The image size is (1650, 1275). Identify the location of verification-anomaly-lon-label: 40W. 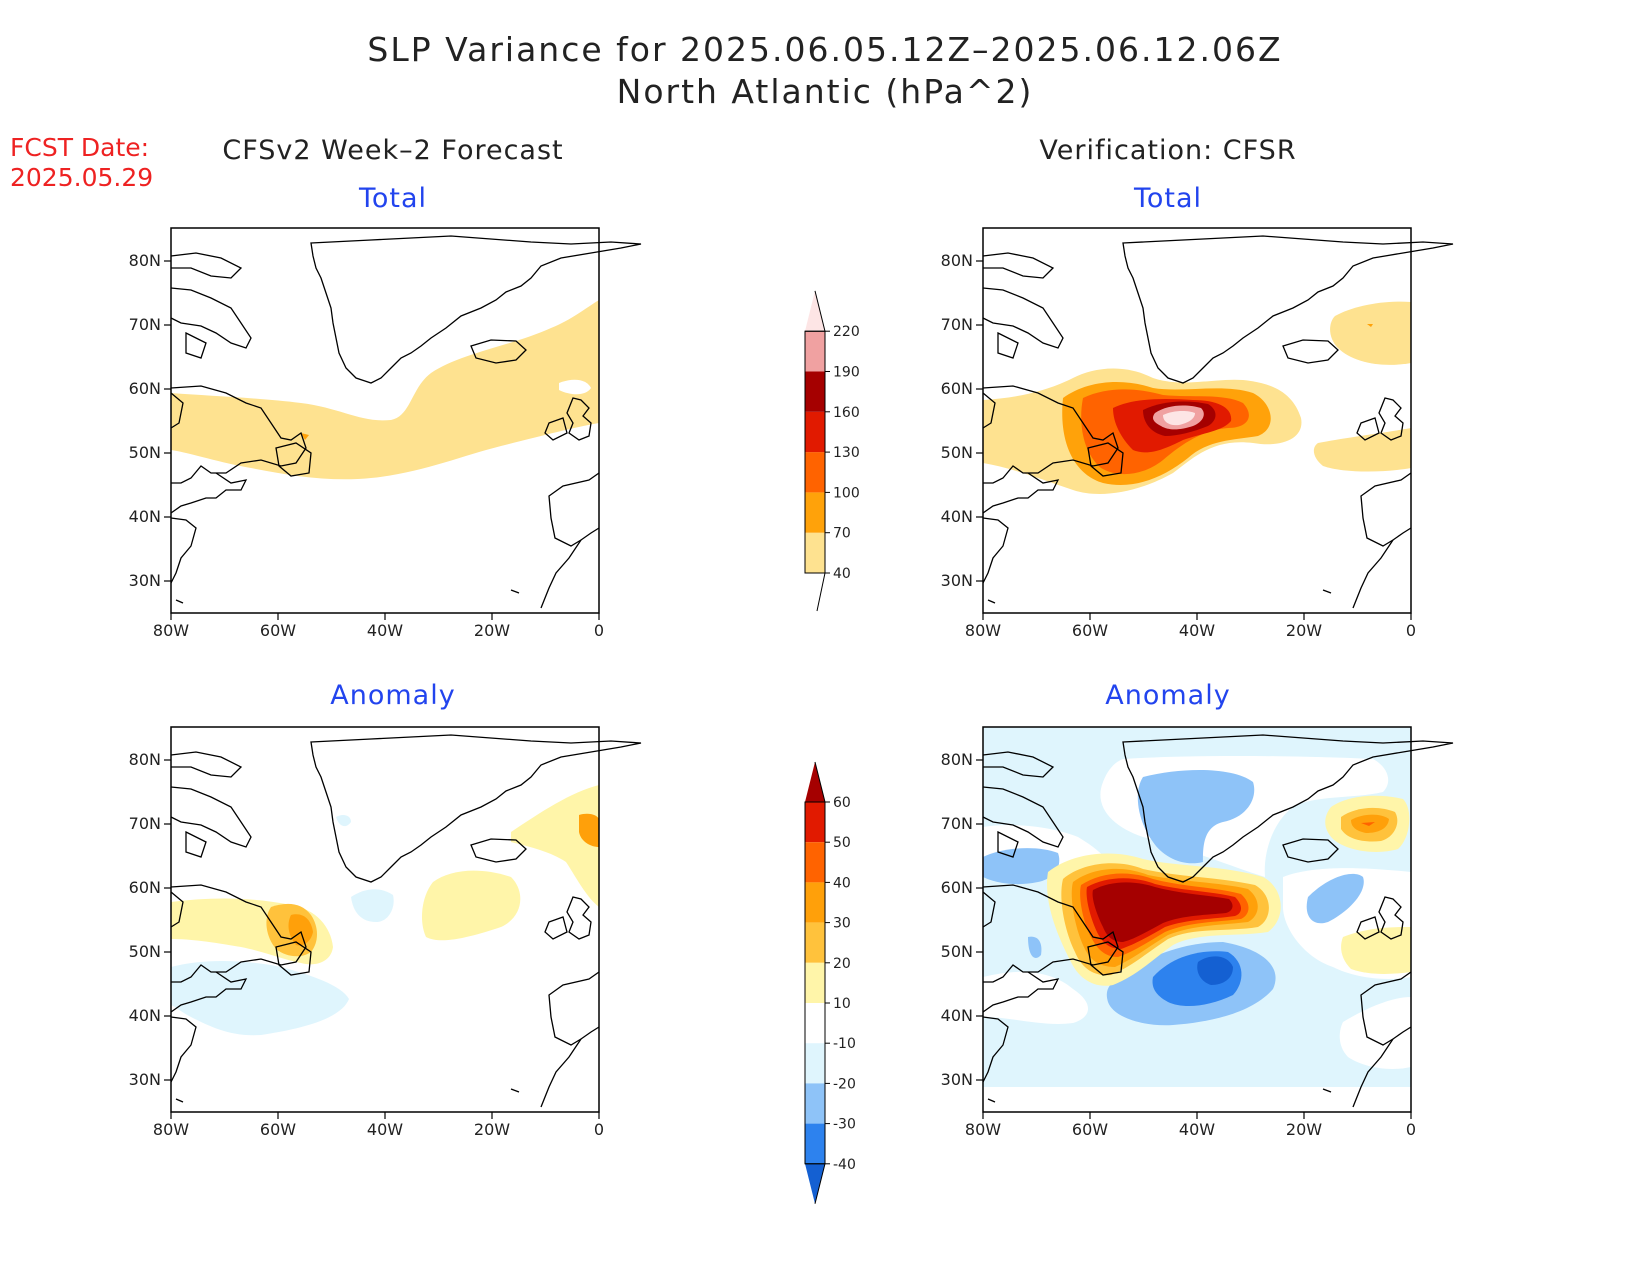
(1197, 1129).